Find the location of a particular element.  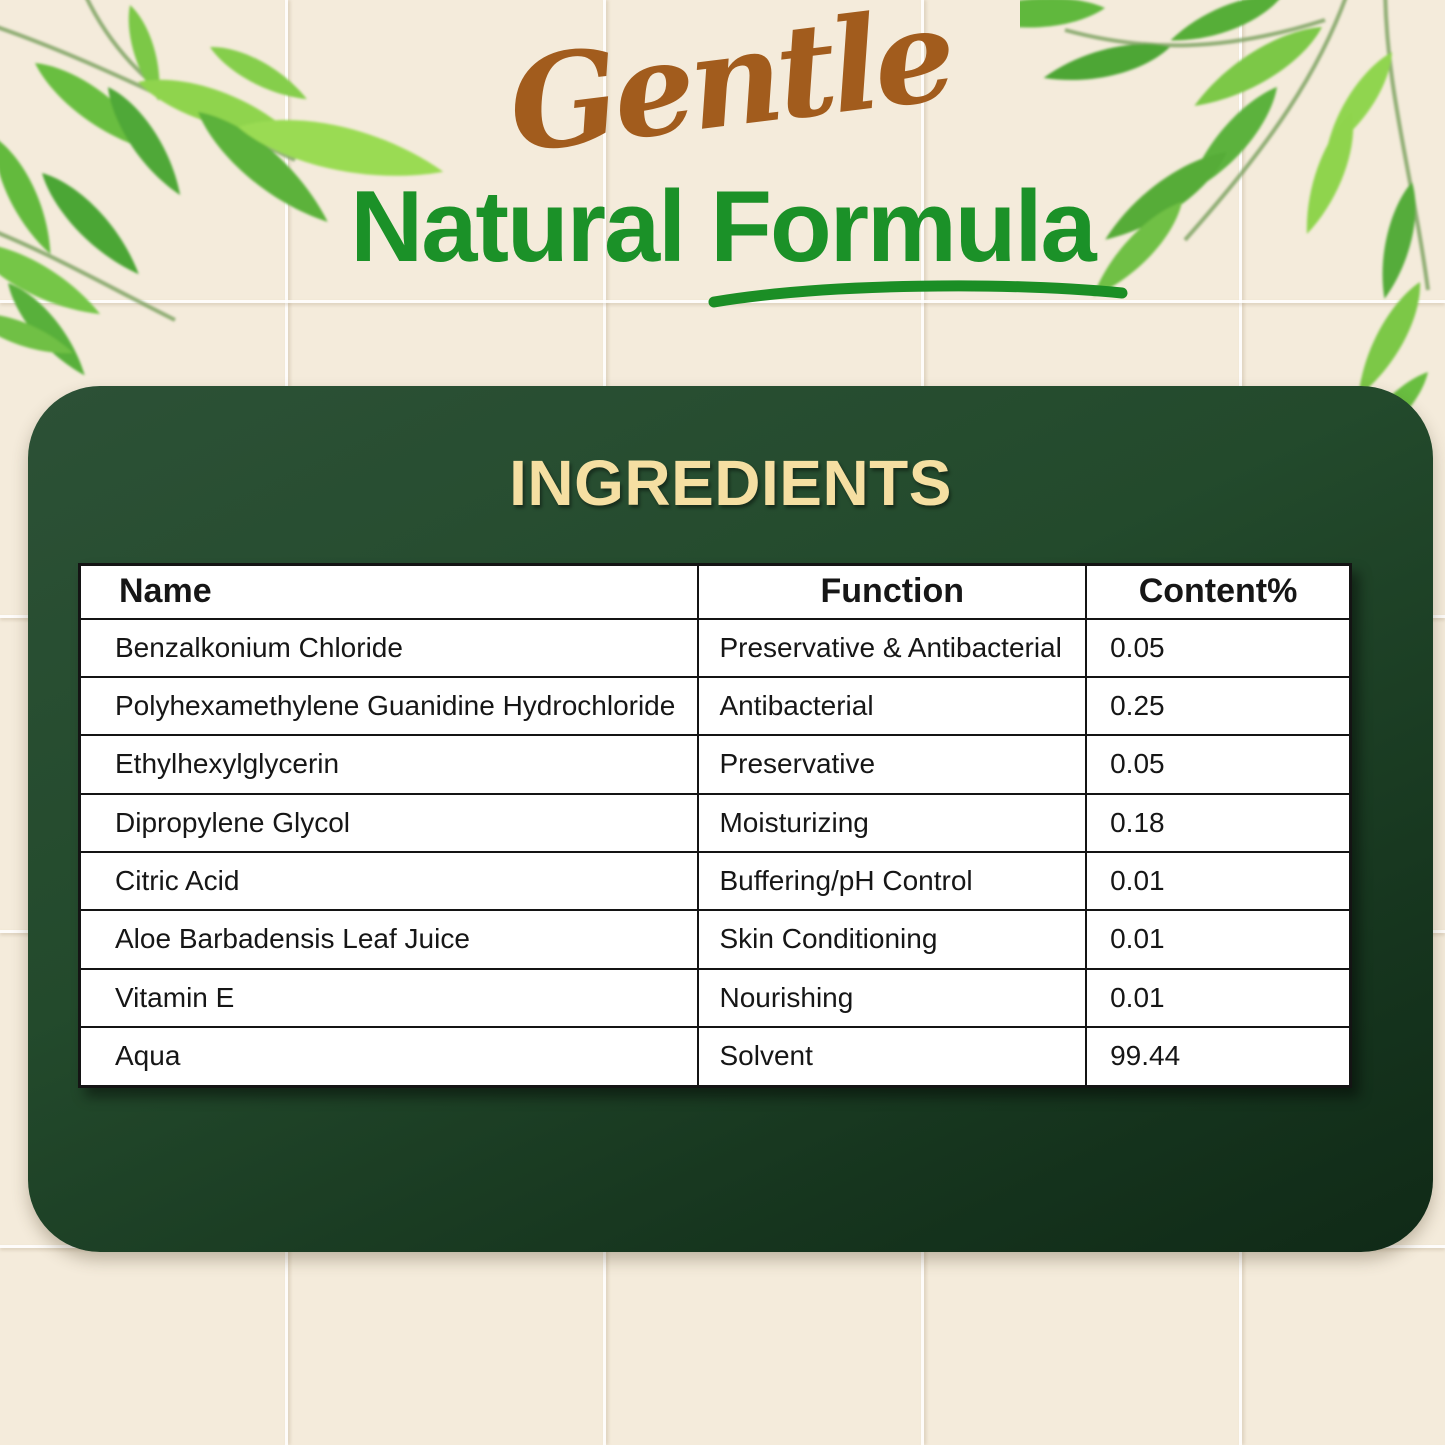

table-row: Dipropylene Glycol Moisturizing 0.18 is located at coordinates (715, 823).